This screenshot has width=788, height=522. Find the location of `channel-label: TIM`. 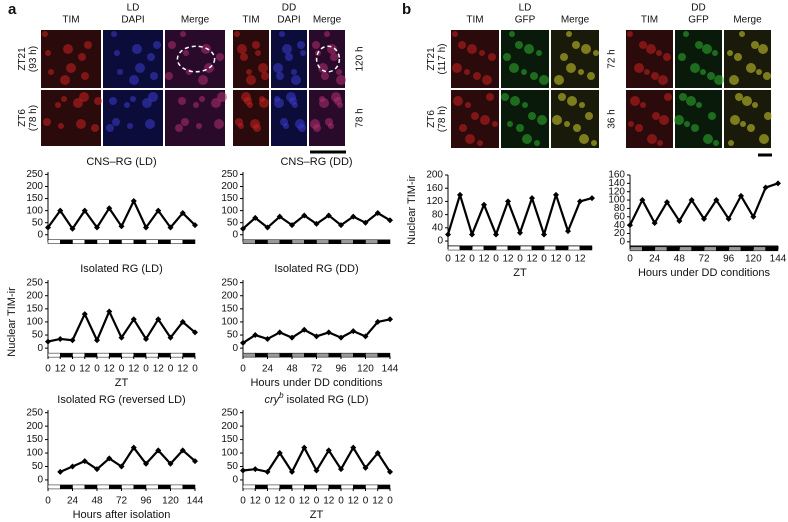

channel-label: TIM is located at coordinates (250, 20).